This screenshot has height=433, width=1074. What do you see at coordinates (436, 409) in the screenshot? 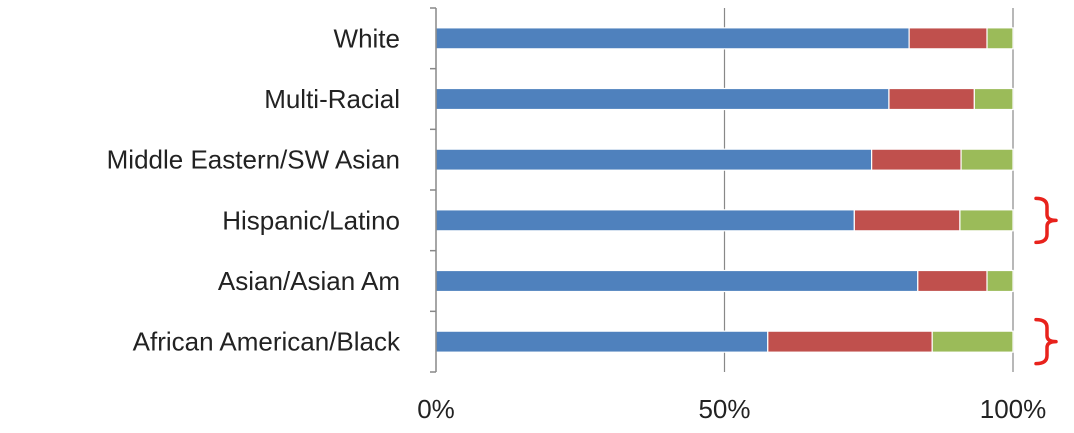
I see `x-tick-label: 0%` at bounding box center [436, 409].